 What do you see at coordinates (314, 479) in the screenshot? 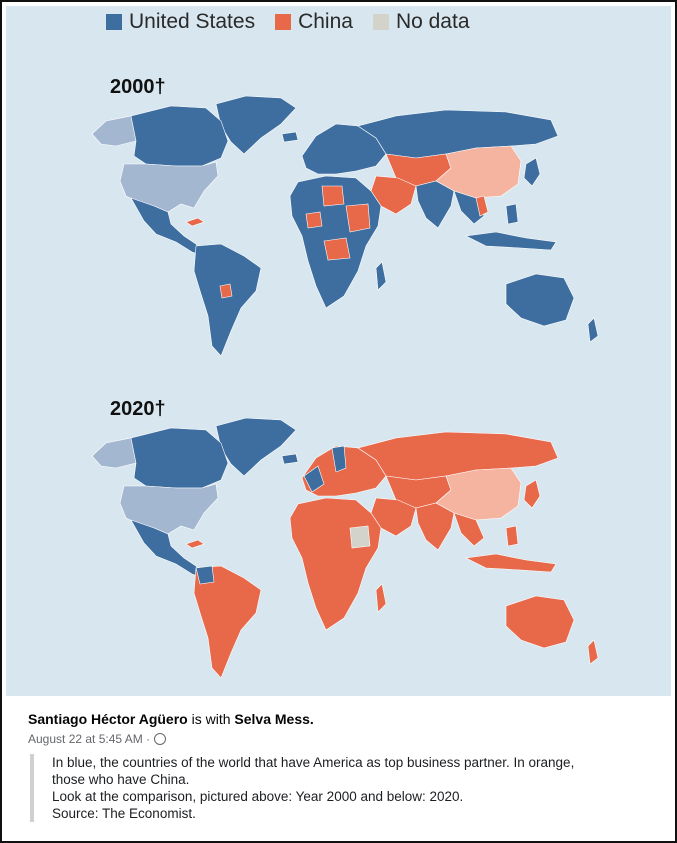
I see `uk-france-2020` at bounding box center [314, 479].